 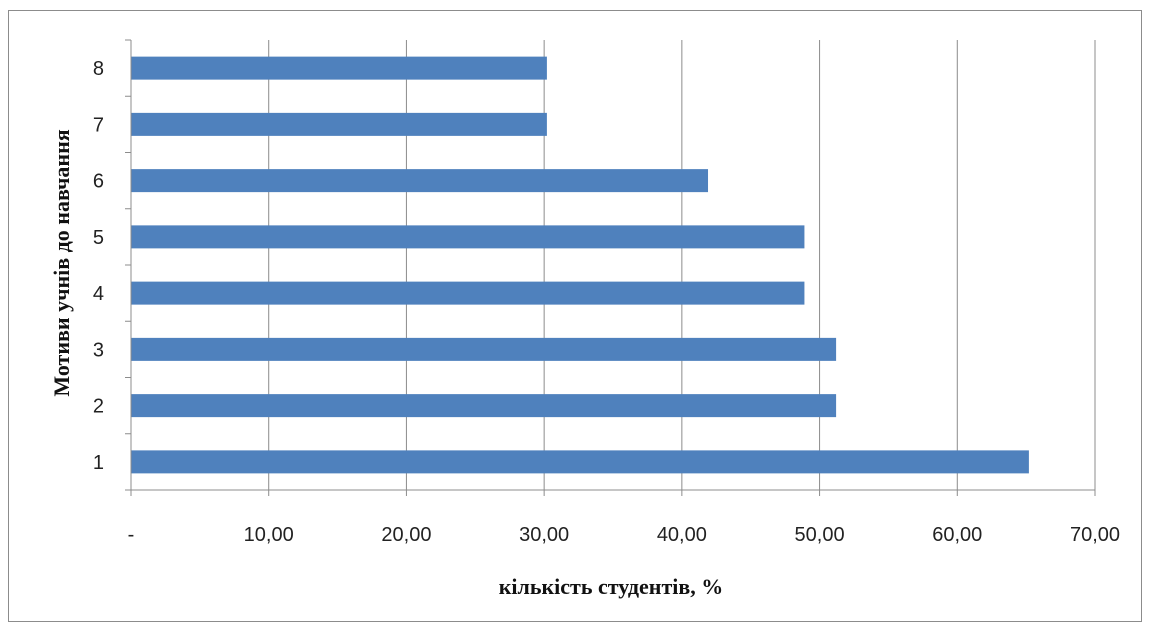 What do you see at coordinates (624, 535) in the screenshot?
I see `x-tick-labels: - 10,00 20,00 30,00 40,00 50,00 60,00 70,00` at bounding box center [624, 535].